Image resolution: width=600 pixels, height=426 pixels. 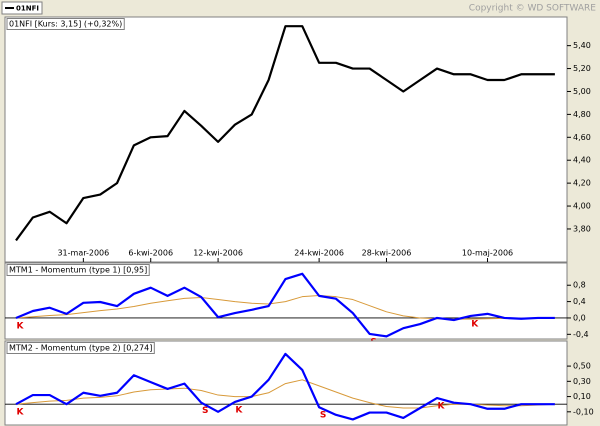 I want to click on y-tick-label: 3,80, so click(x=582, y=228).